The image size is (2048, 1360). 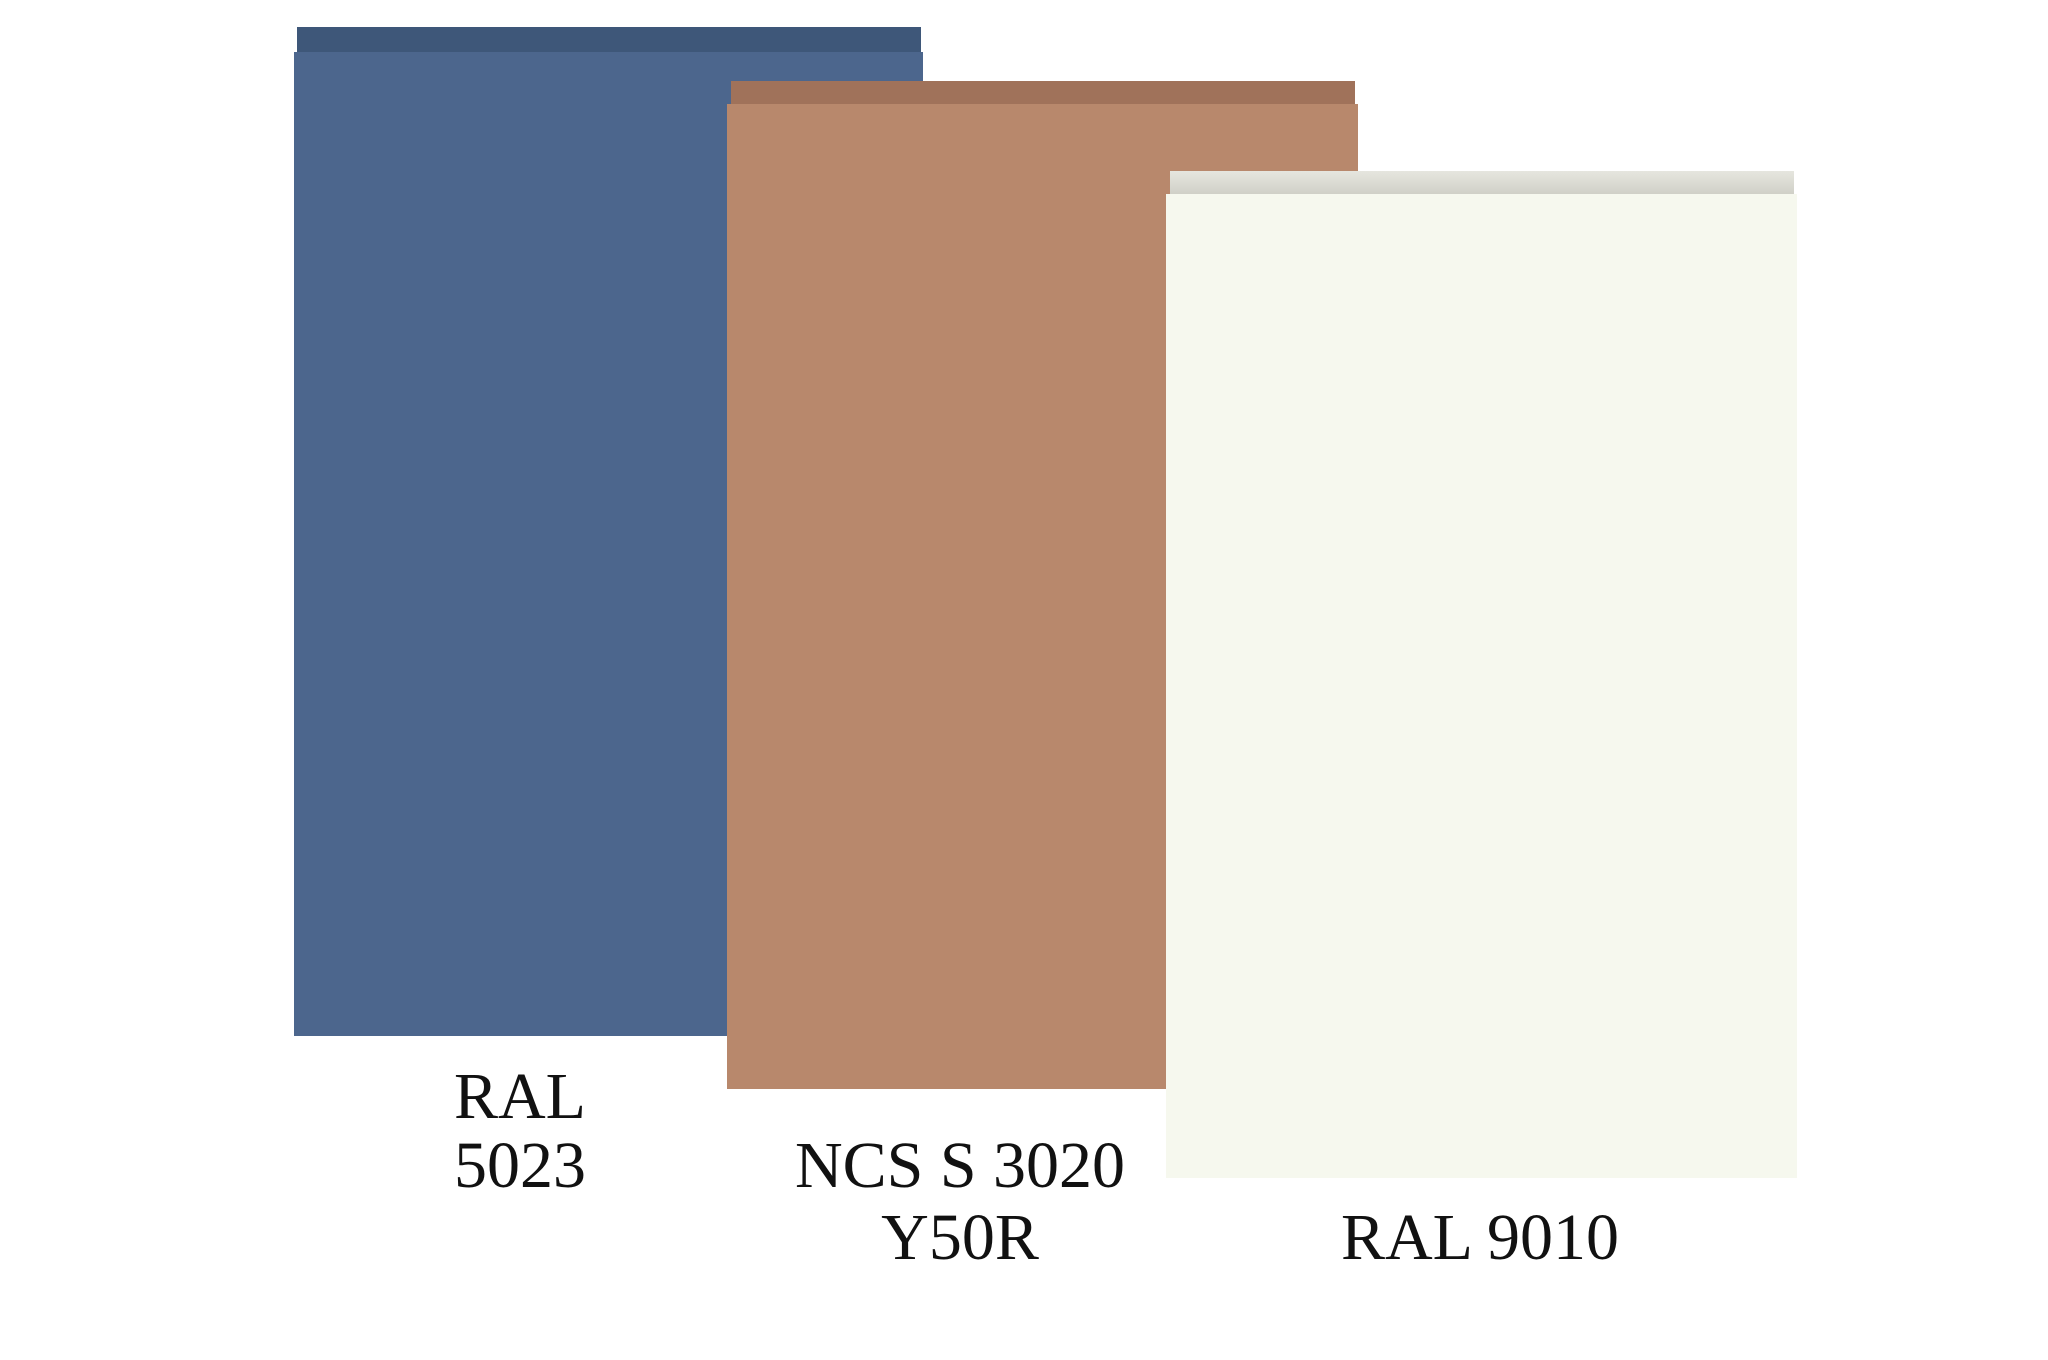 What do you see at coordinates (520, 1165) in the screenshot?
I see `swatch-label: 5023` at bounding box center [520, 1165].